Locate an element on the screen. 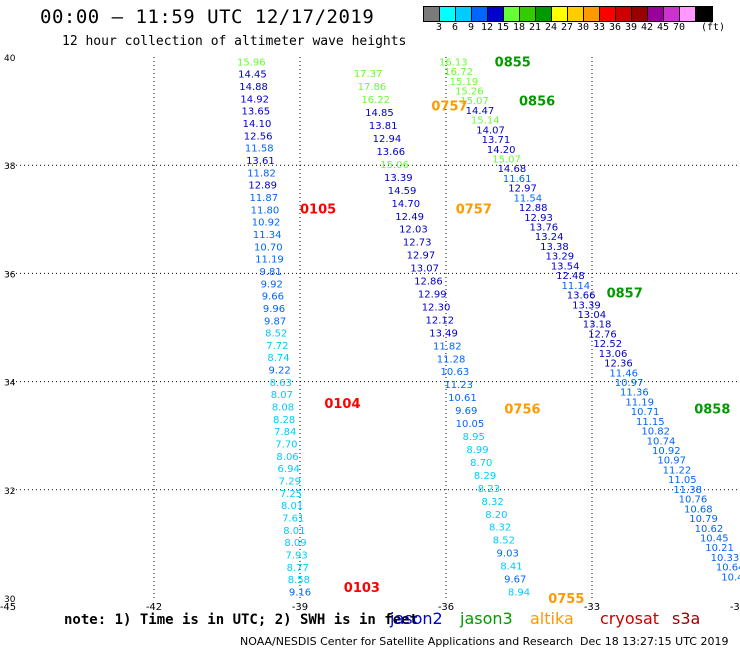 This screenshot has height=650, width=740. wave-height-label: 14.20 is located at coordinates (501, 150).